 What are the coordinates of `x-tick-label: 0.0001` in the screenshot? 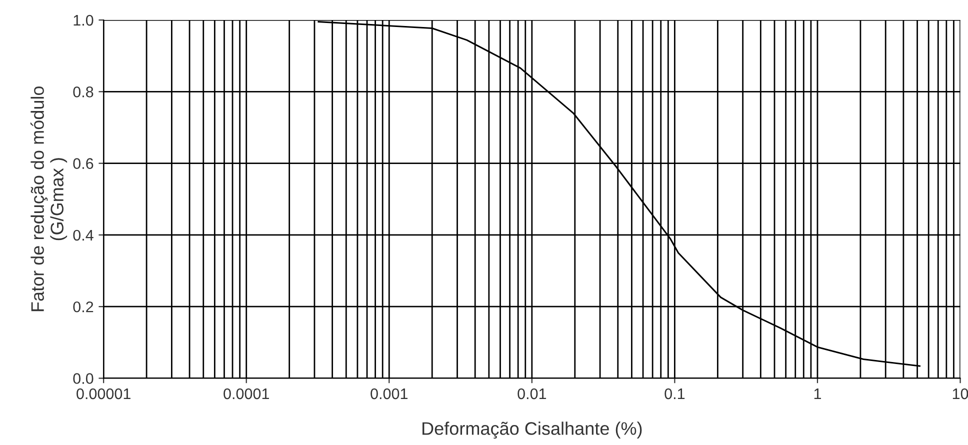 It's located at (246, 394).